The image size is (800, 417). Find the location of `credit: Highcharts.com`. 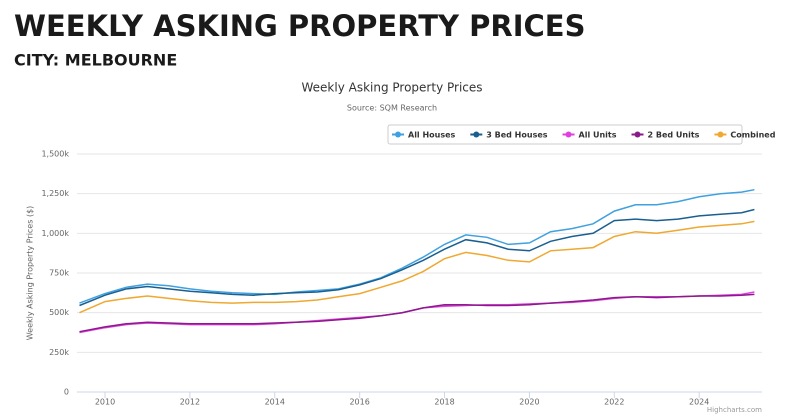

credit: Highcharts.com is located at coordinates (734, 410).